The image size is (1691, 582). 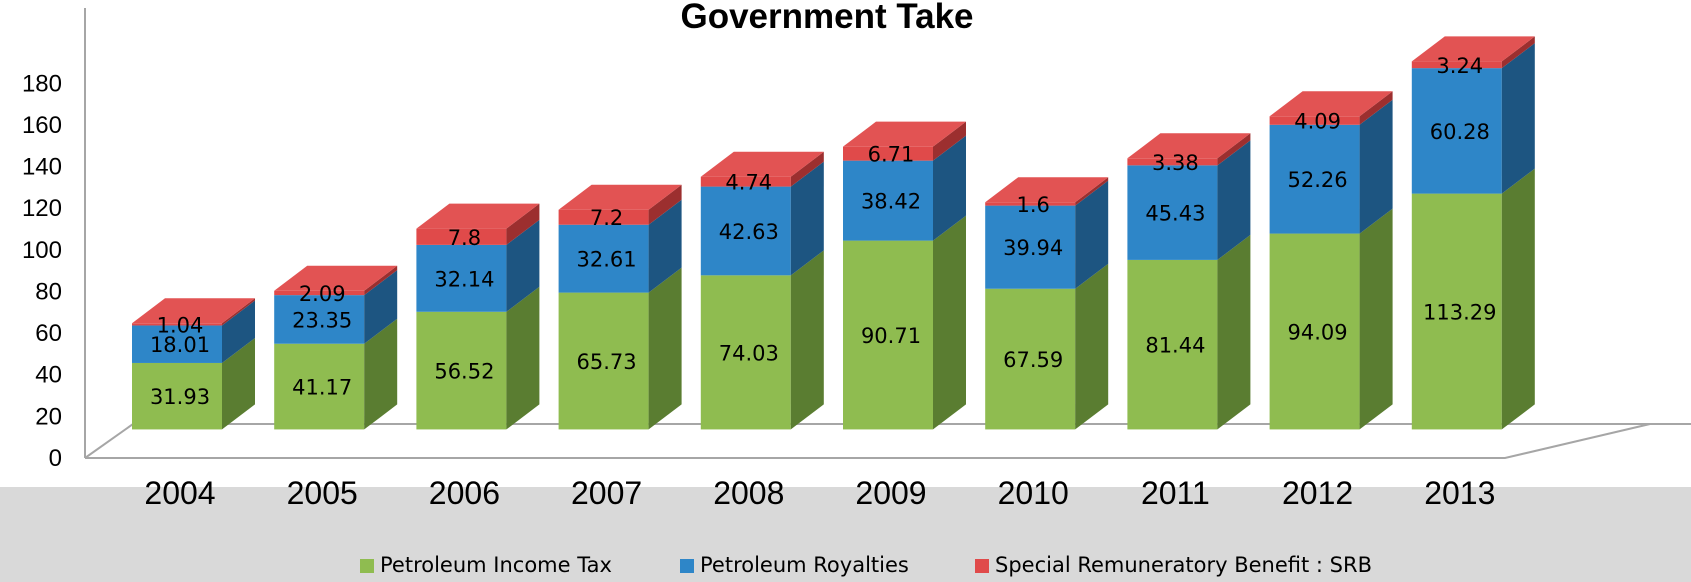 What do you see at coordinates (607, 362) in the screenshot?
I see `data-label: 65.73` at bounding box center [607, 362].